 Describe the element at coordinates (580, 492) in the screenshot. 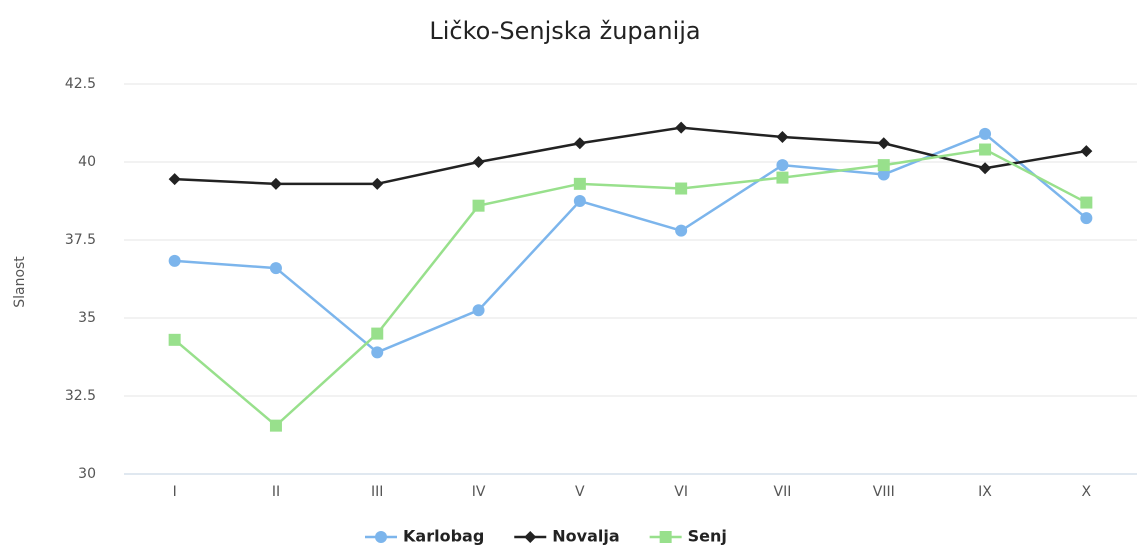

I see `x-tick-label: V` at that location.